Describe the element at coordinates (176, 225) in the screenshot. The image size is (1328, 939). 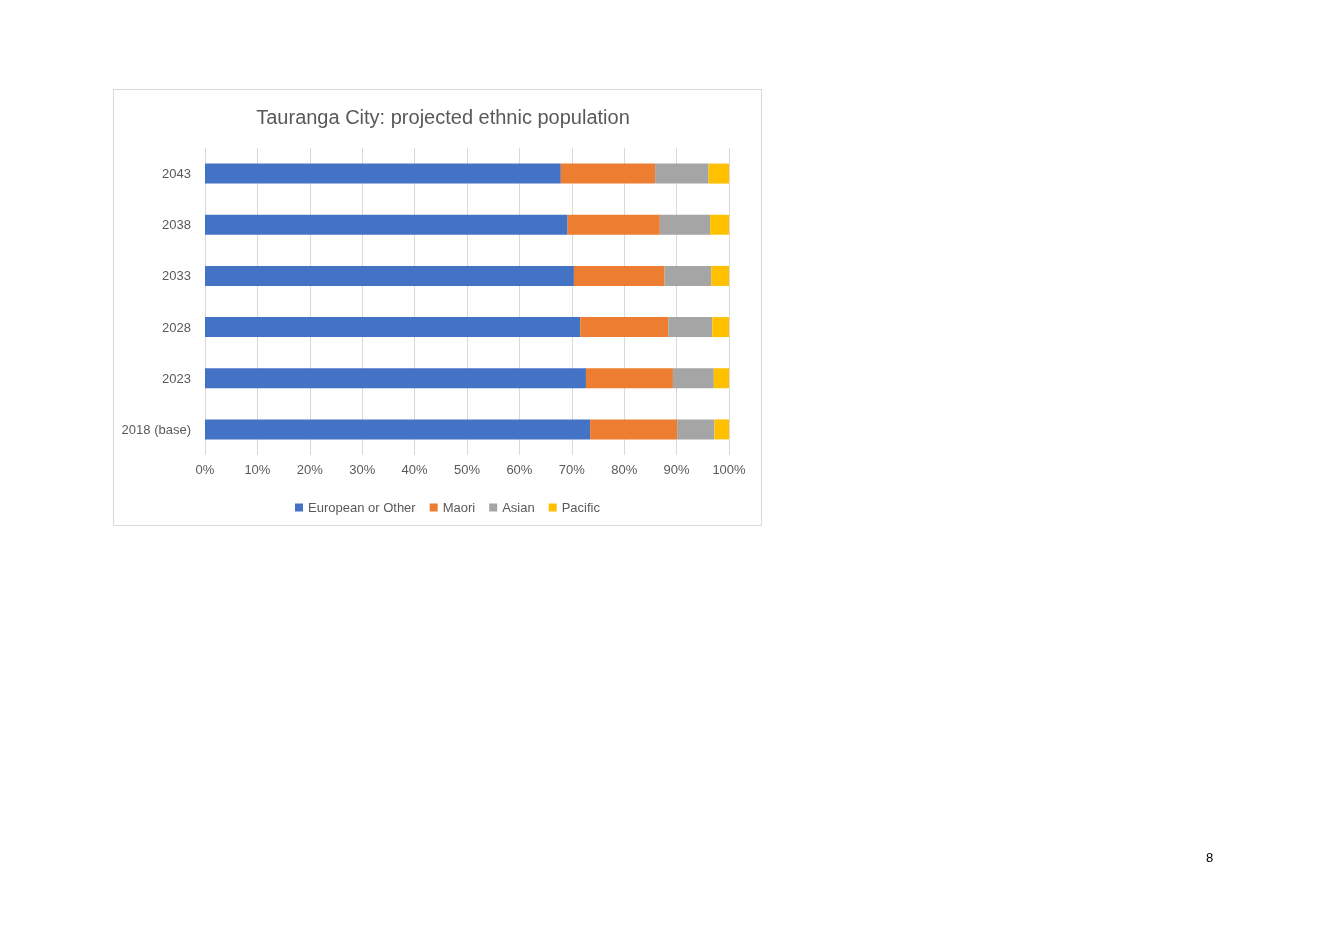
I see `y-tick-label: 2038` at that location.